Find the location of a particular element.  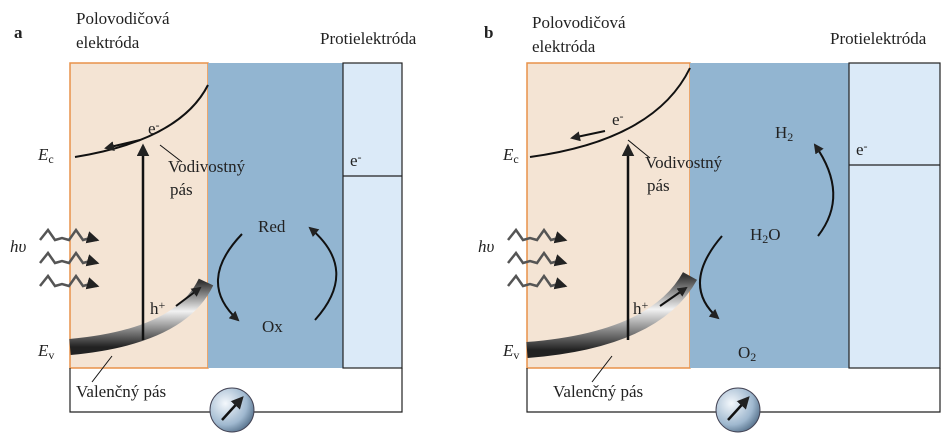

species-label: O2 is located at coordinates (747, 353).